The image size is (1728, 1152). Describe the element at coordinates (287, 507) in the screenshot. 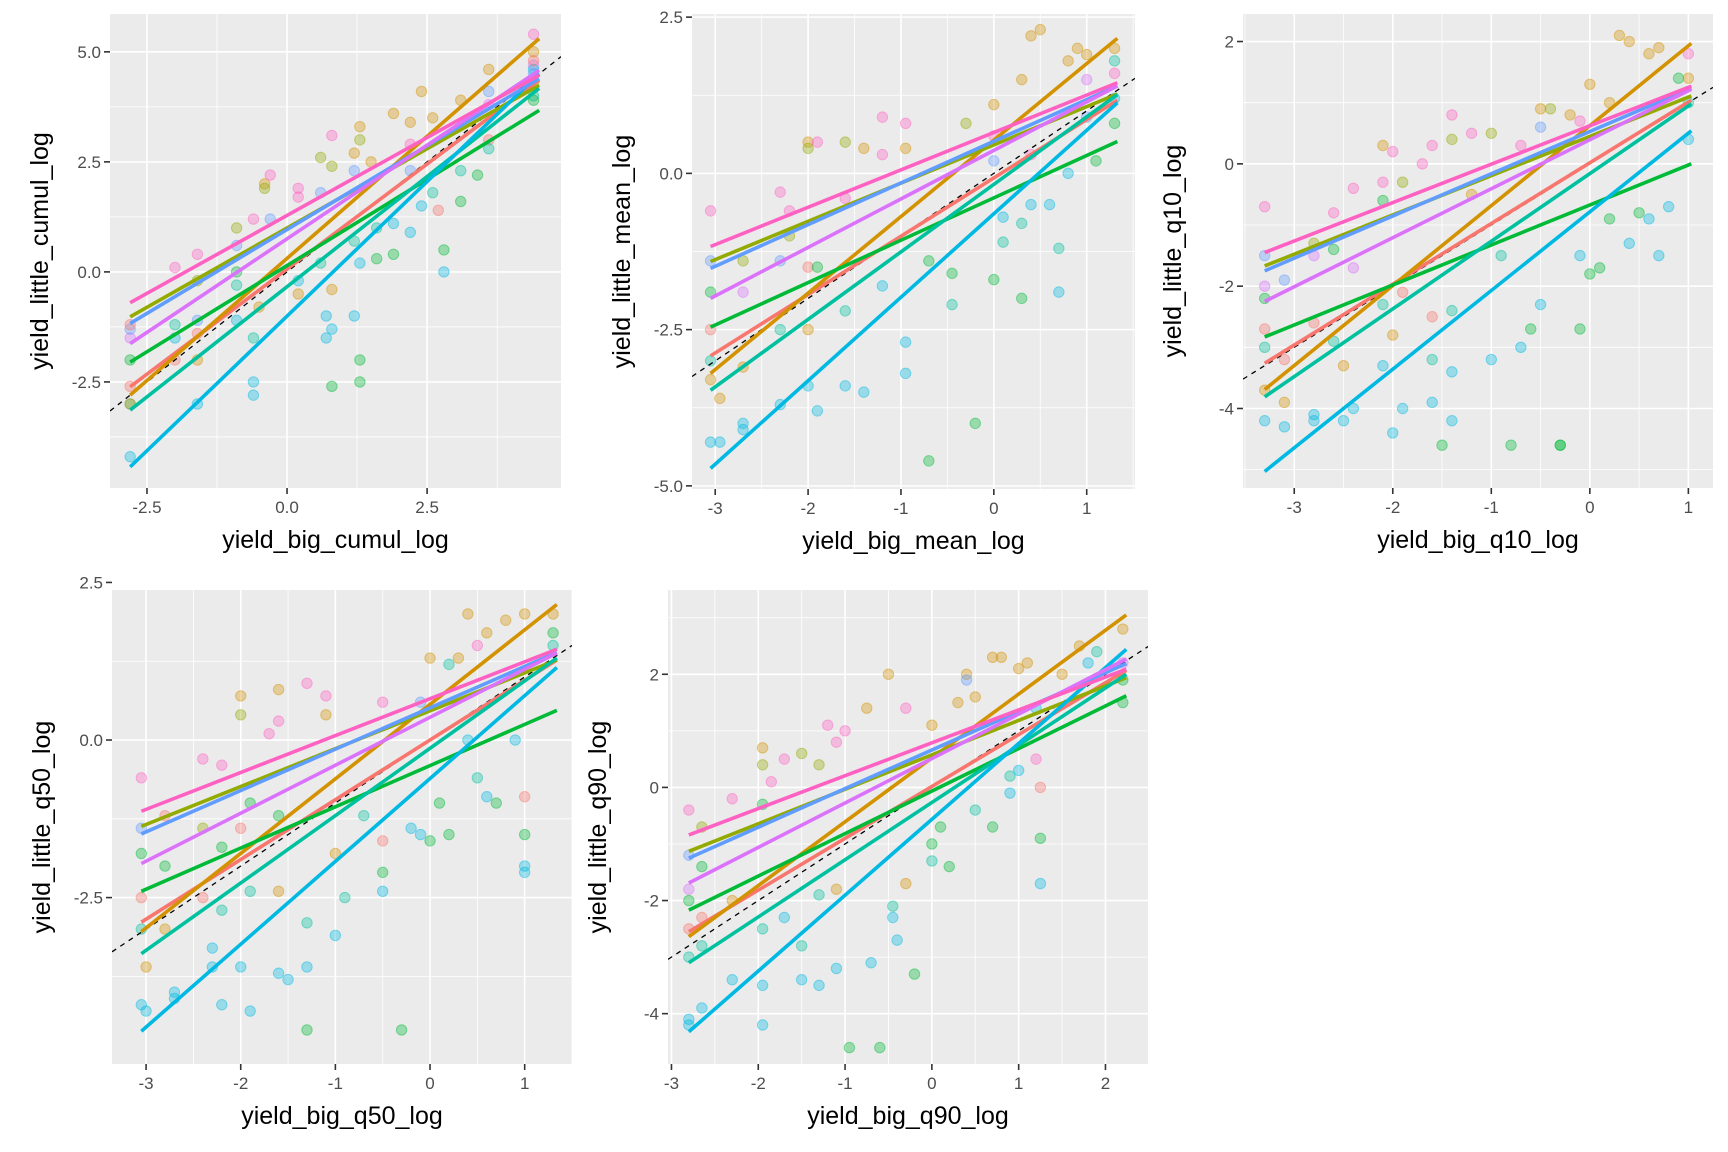

I see `x-tick-label: 0.0` at that location.